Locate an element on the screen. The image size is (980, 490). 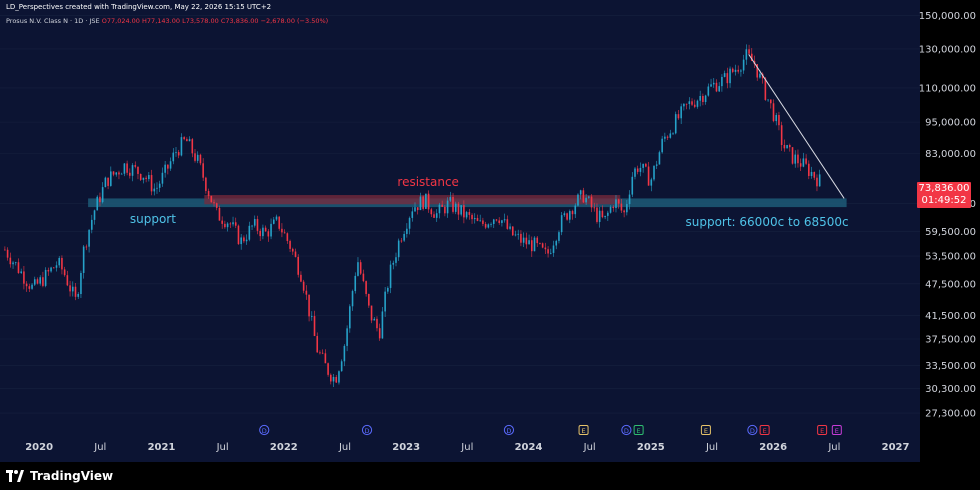
tradingview-logo-icon is located at coordinates (15, 476).